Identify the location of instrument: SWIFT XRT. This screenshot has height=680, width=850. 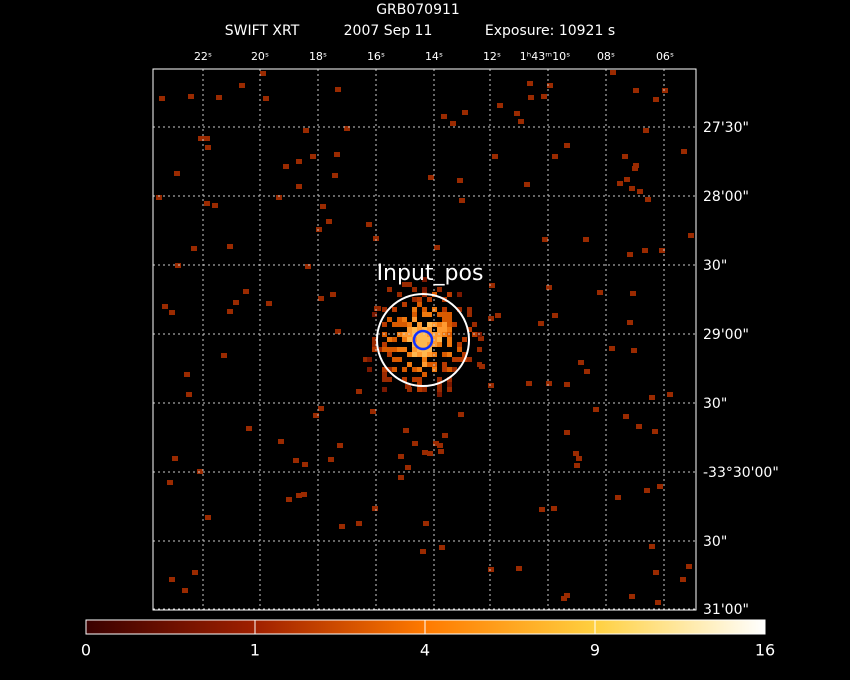
(262, 31).